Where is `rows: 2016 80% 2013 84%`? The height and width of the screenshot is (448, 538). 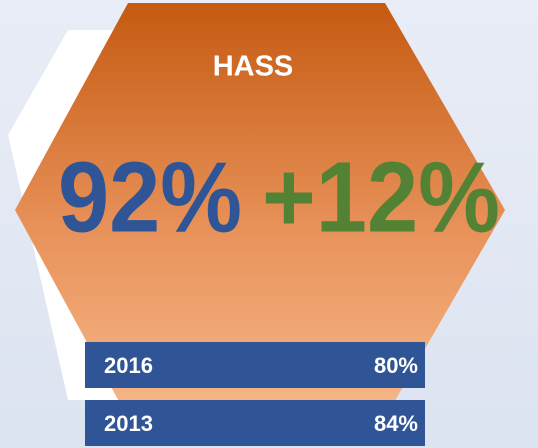 rows: 2016 80% 2013 84% is located at coordinates (255, 394).